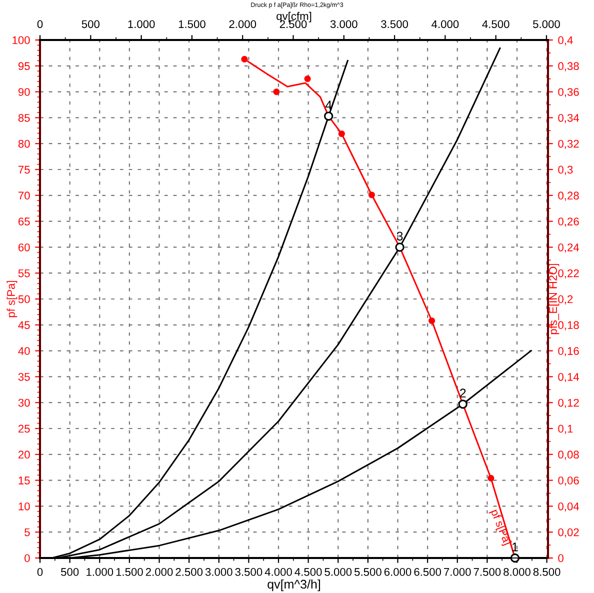  I want to click on x-tick-label: 6.000, so click(398, 572).